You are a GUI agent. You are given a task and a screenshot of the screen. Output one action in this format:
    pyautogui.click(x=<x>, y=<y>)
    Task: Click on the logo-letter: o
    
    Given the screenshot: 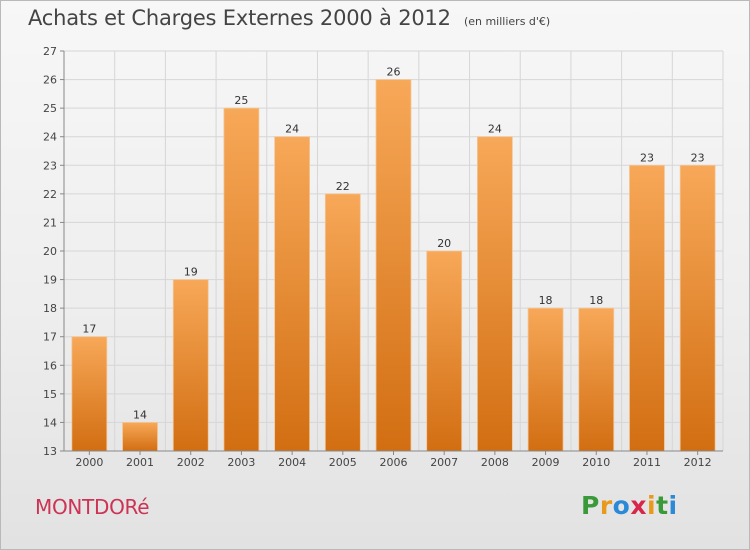 What is the action you would take?
    pyautogui.click(x=621, y=505)
    